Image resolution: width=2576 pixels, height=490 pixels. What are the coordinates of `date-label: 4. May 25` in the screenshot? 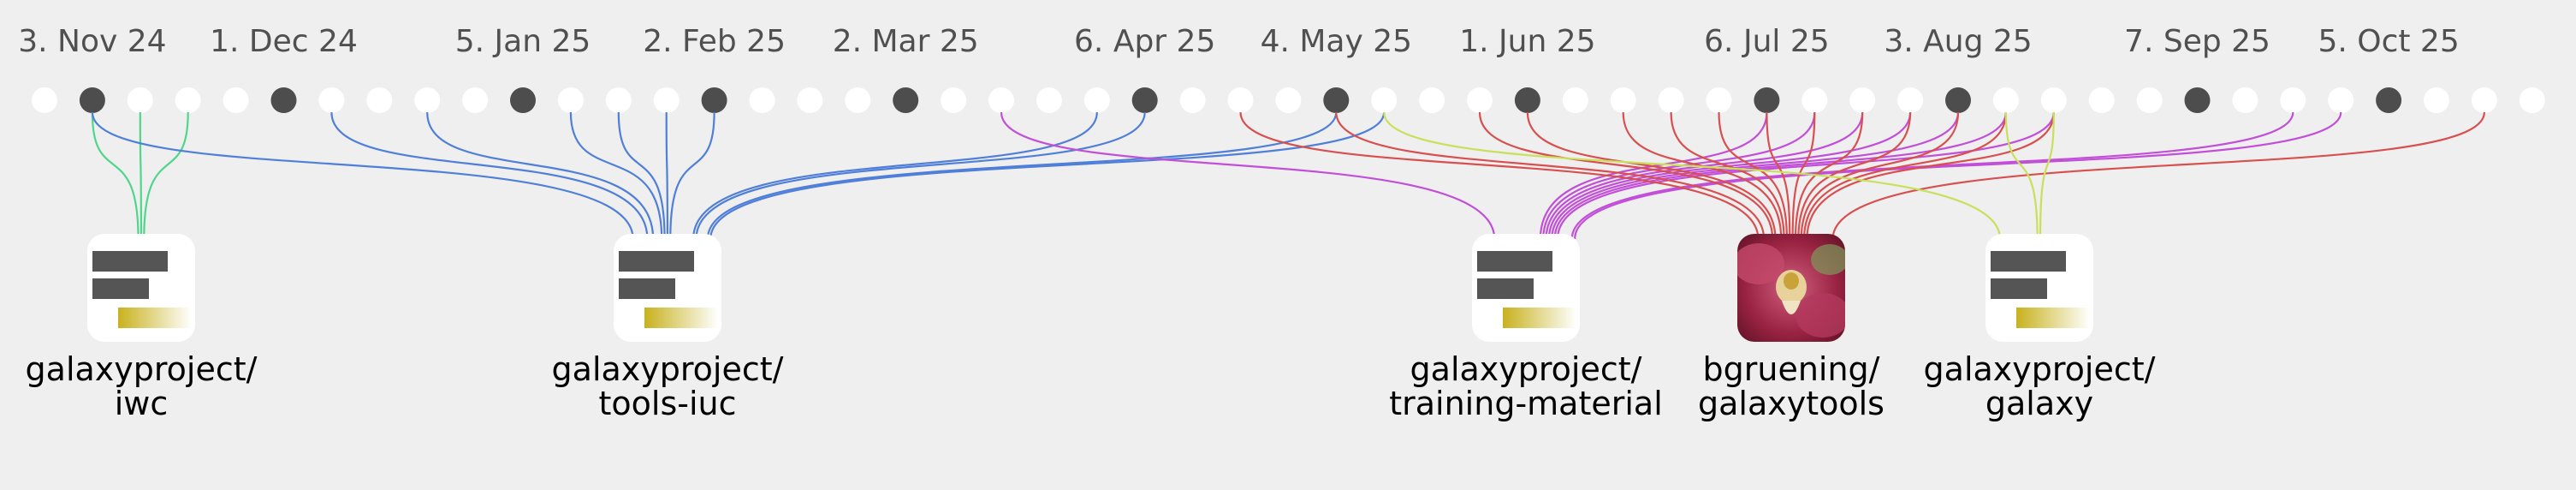 It's located at (1336, 41).